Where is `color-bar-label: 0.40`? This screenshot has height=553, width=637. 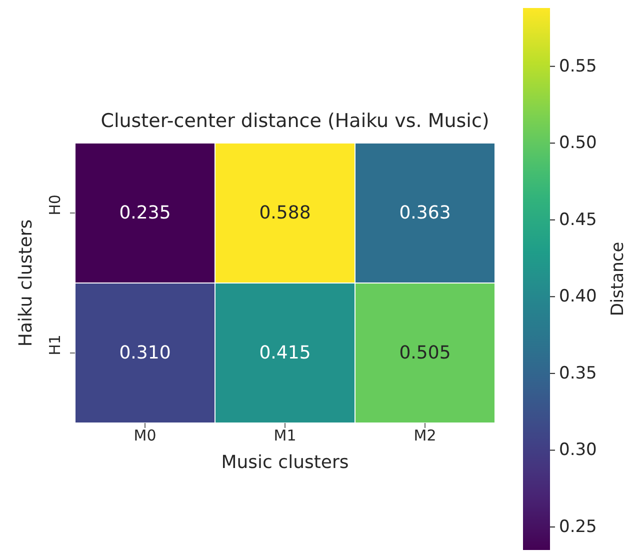
color-bar-label: 0.40 is located at coordinates (578, 296).